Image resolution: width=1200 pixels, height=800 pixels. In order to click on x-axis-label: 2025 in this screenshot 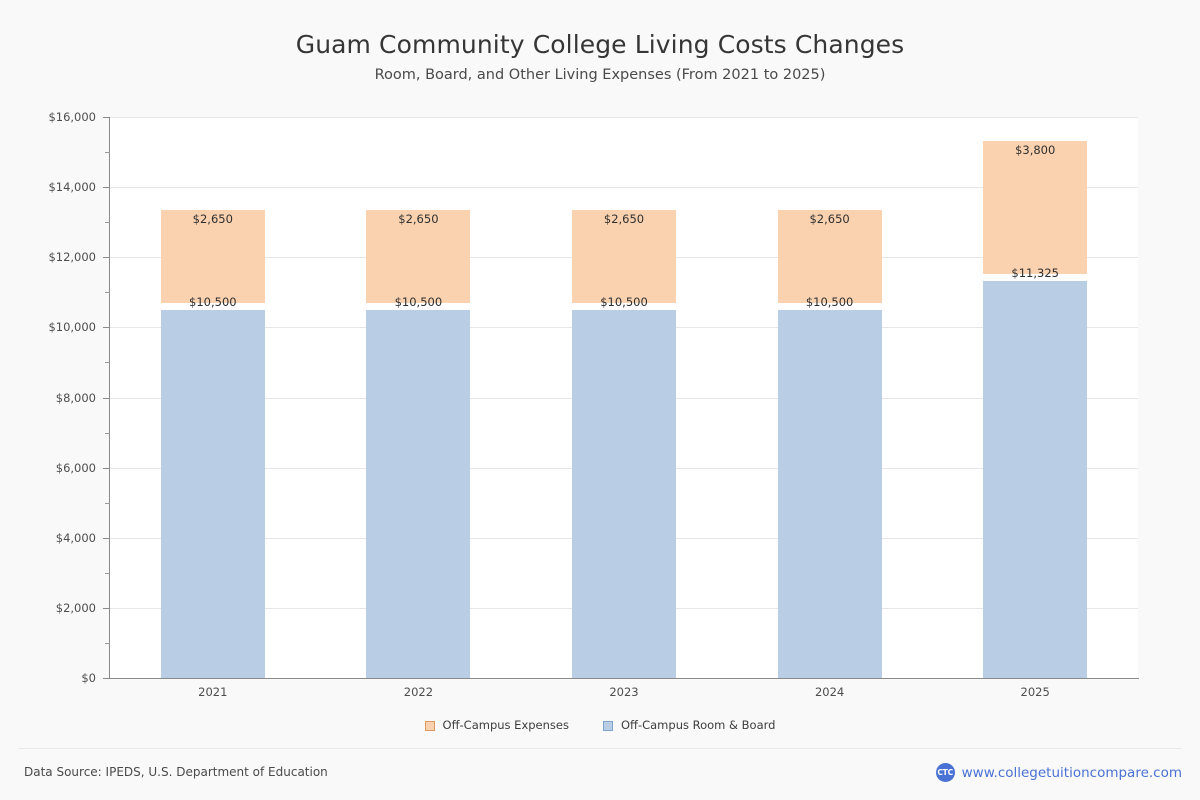, I will do `click(1035, 692)`.